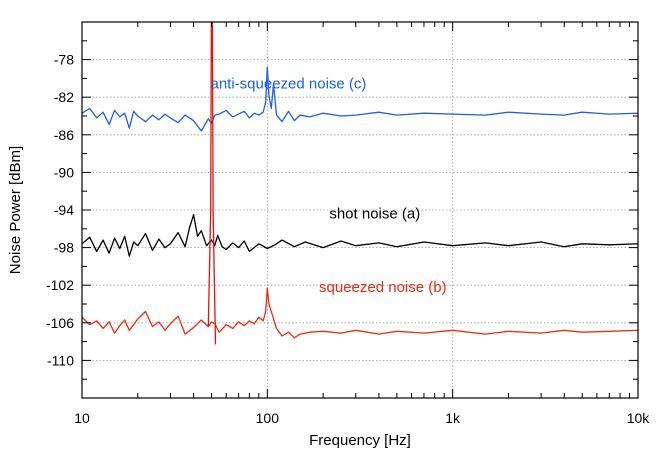 This screenshot has width=664, height=462. Describe the element at coordinates (360, 440) in the screenshot. I see `x-axis-label: Frequency [Hz]` at that location.